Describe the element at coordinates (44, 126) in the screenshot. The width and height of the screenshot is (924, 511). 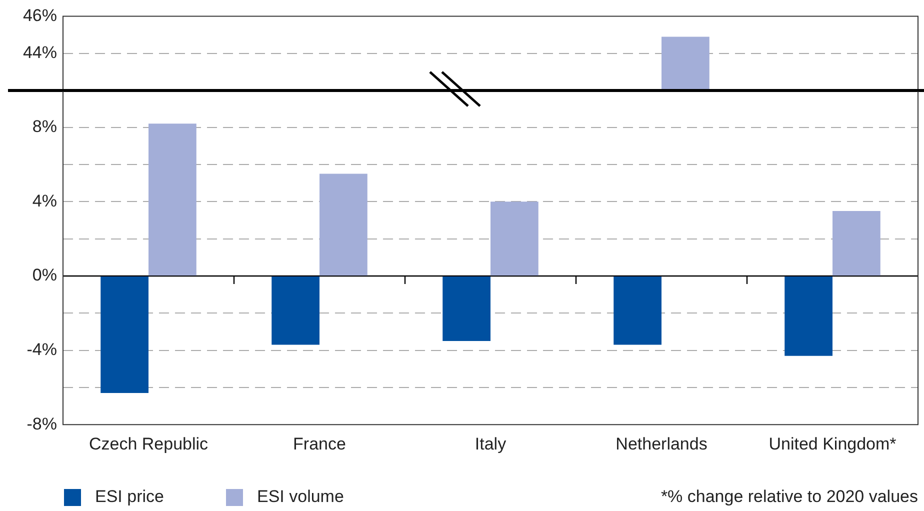
I see `y-tick-label: 8%` at that location.